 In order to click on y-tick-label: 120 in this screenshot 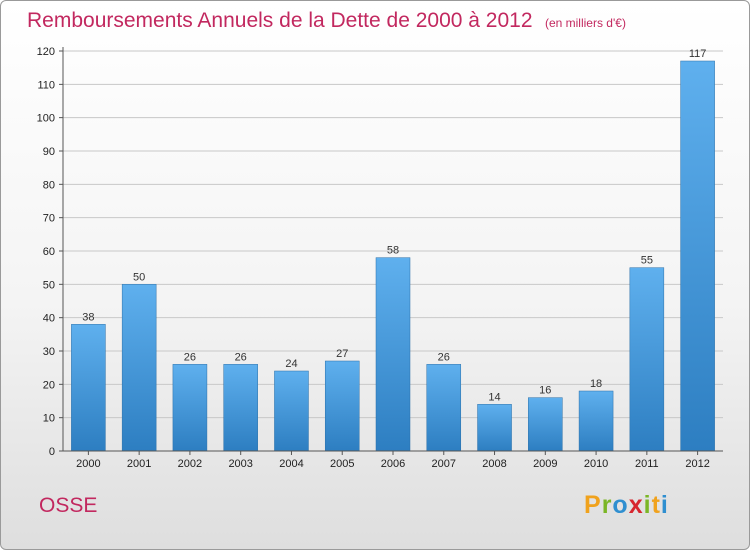, I will do `click(46, 52)`.